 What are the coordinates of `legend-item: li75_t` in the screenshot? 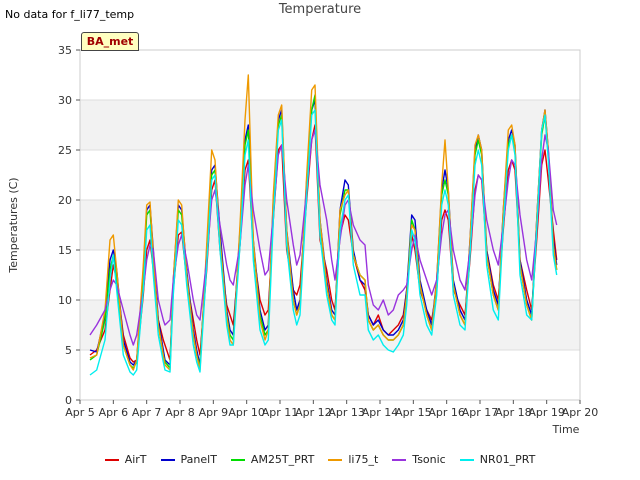 It's located at (353, 459).